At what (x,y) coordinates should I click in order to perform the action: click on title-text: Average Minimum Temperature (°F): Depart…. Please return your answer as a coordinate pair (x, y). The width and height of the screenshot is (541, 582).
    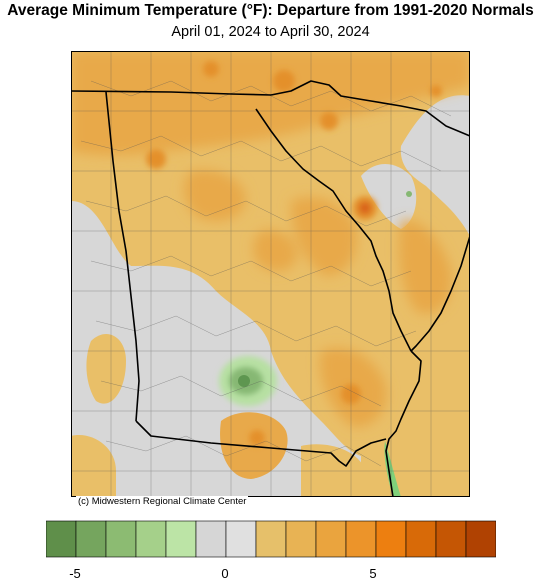
    Looking at the image, I should click on (270, 10).